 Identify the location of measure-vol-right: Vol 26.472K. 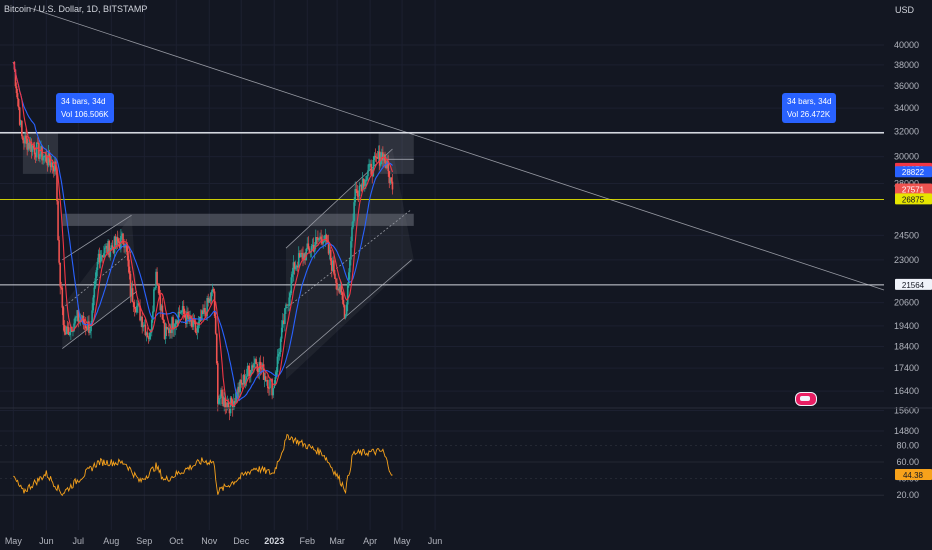
(809, 114).